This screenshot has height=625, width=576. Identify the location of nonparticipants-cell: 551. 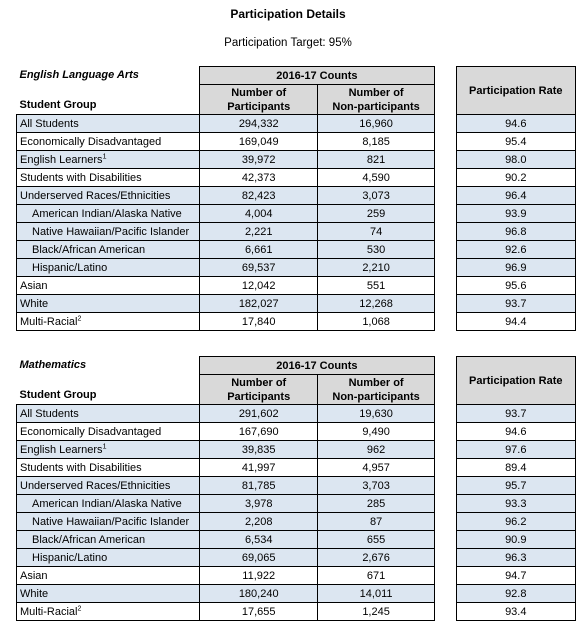
(376, 285).